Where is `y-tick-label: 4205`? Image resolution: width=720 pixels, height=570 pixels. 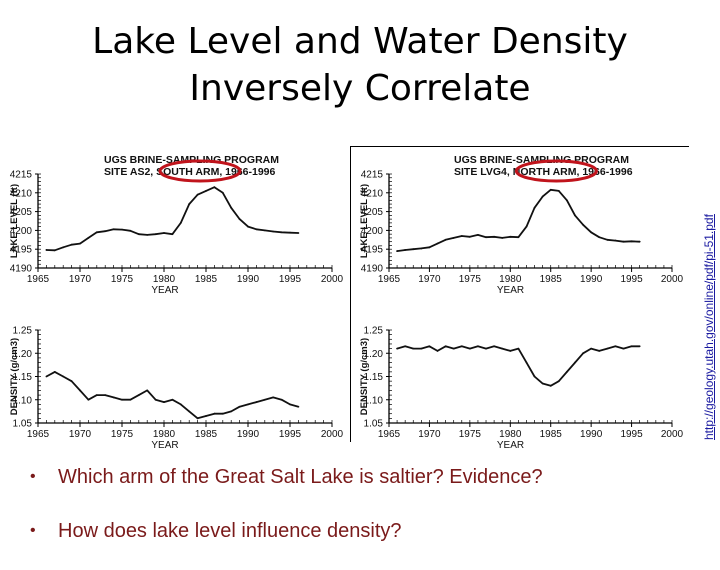
y-tick-label: 4205 is located at coordinates (372, 212).